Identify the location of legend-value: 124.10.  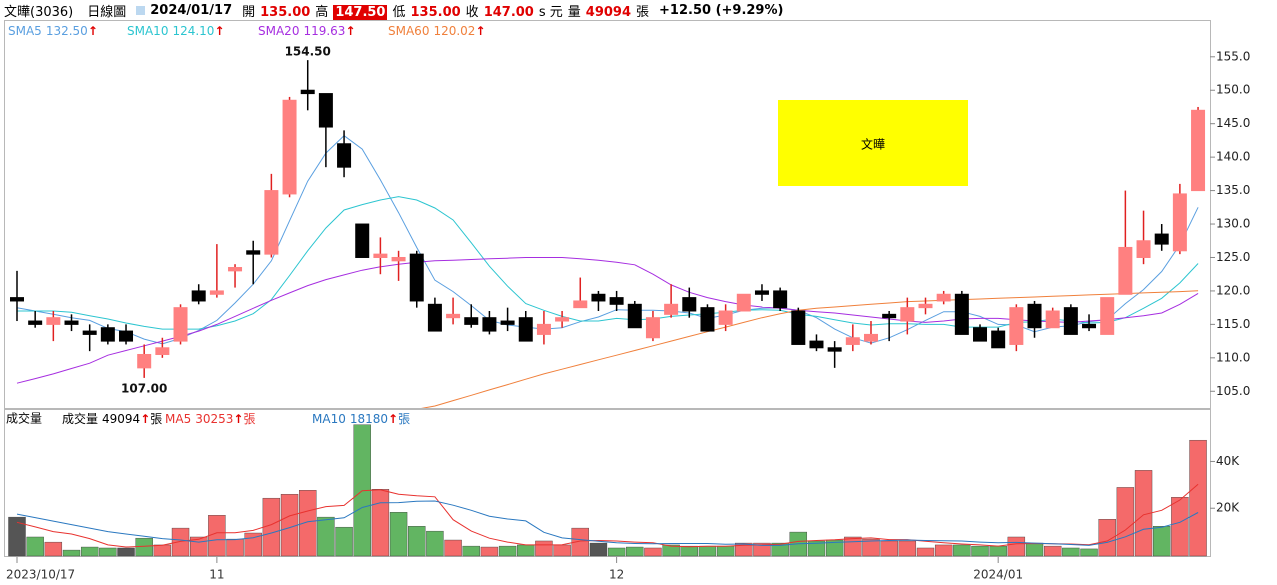
(193, 31).